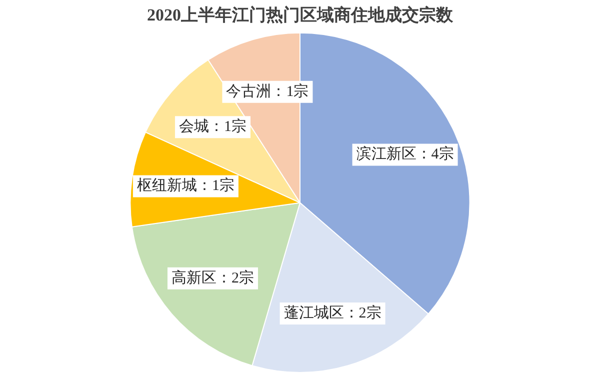 This screenshot has width=600, height=377. I want to click on chart-title: 2020上半年江门热门区域商住地成交宗数, so click(300, 15).